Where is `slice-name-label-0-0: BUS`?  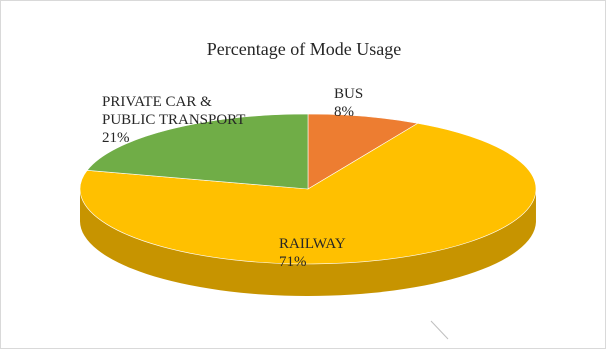 slice-name-label-0-0: BUS is located at coordinates (348, 94).